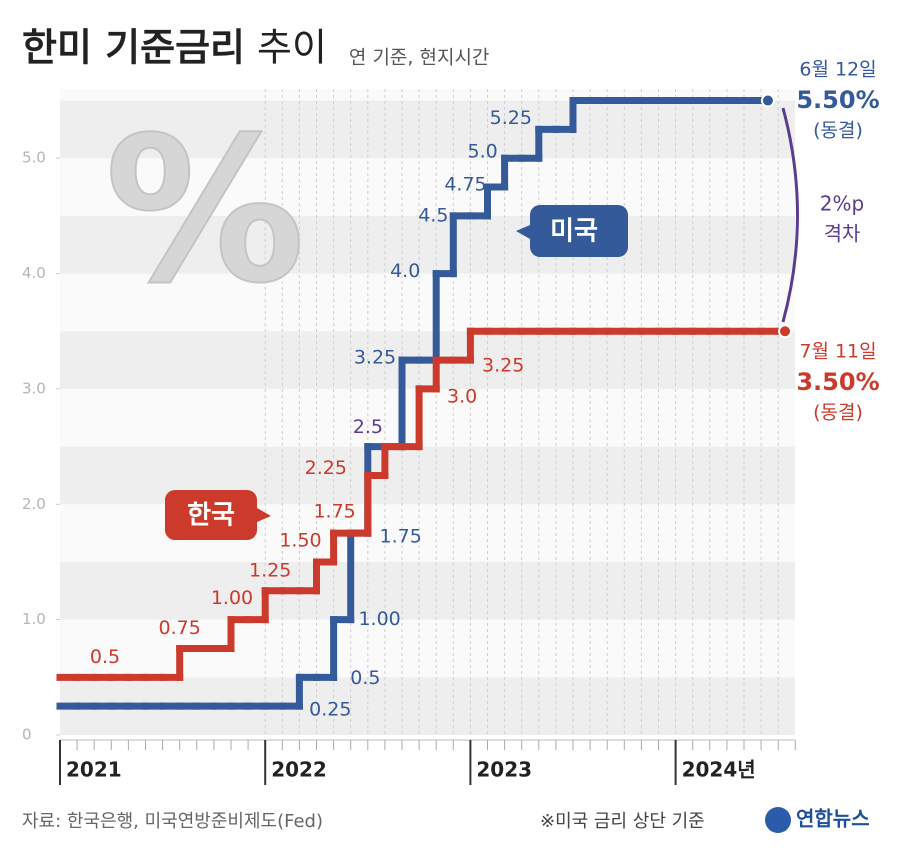 This screenshot has height=855, width=911. I want to click on gap-bracket, so click(790, 215).